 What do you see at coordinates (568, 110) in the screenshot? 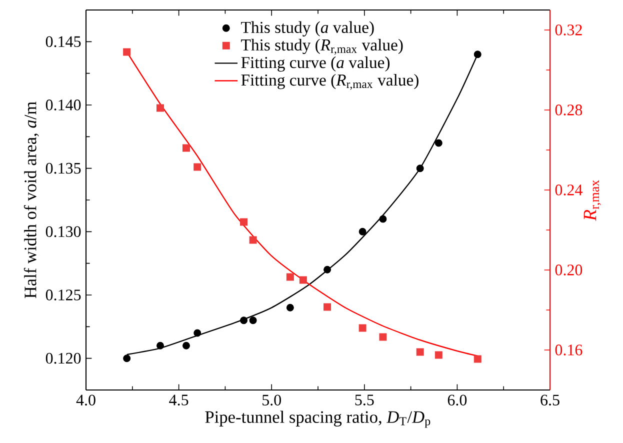
I see `y2-tick-label: 0.28` at bounding box center [568, 110].